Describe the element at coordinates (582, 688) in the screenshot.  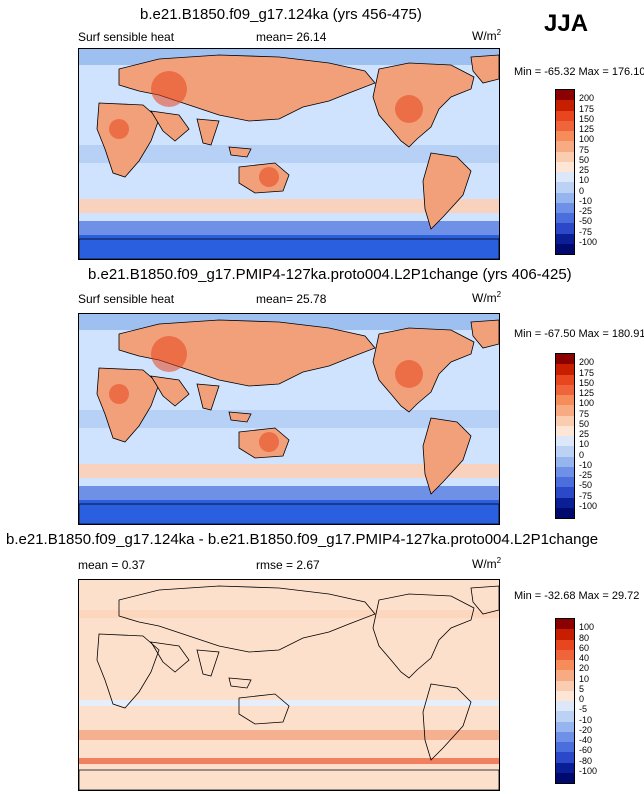
I see `colorbar-tick-label: 5` at that location.